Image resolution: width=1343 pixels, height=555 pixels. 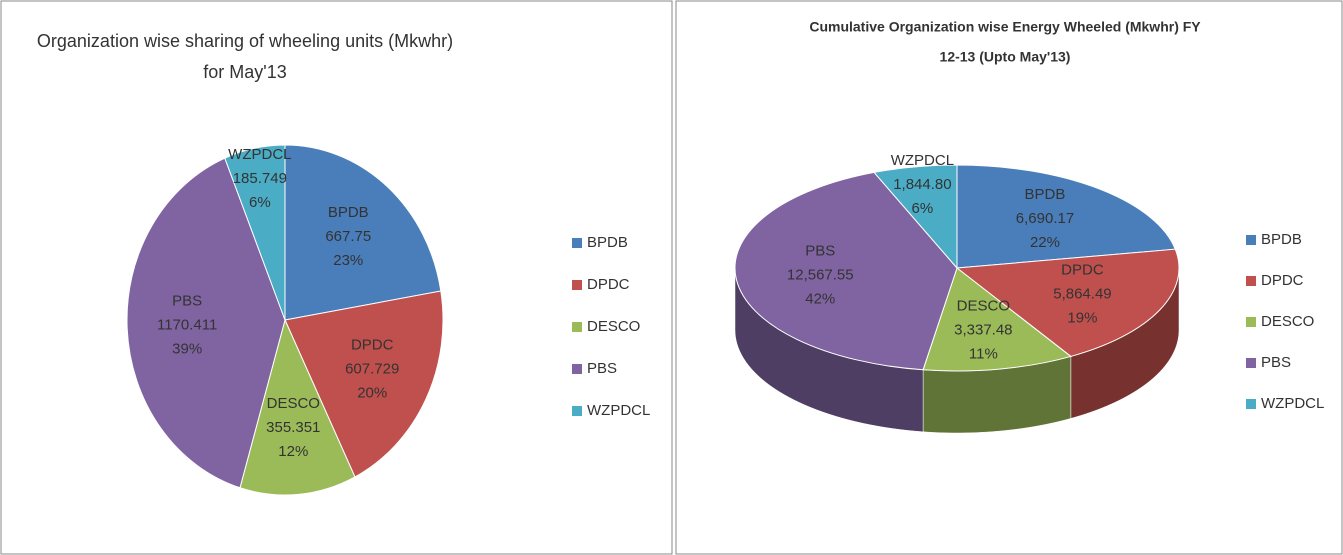 I want to click on data-label: 667.75, so click(x=348, y=236).